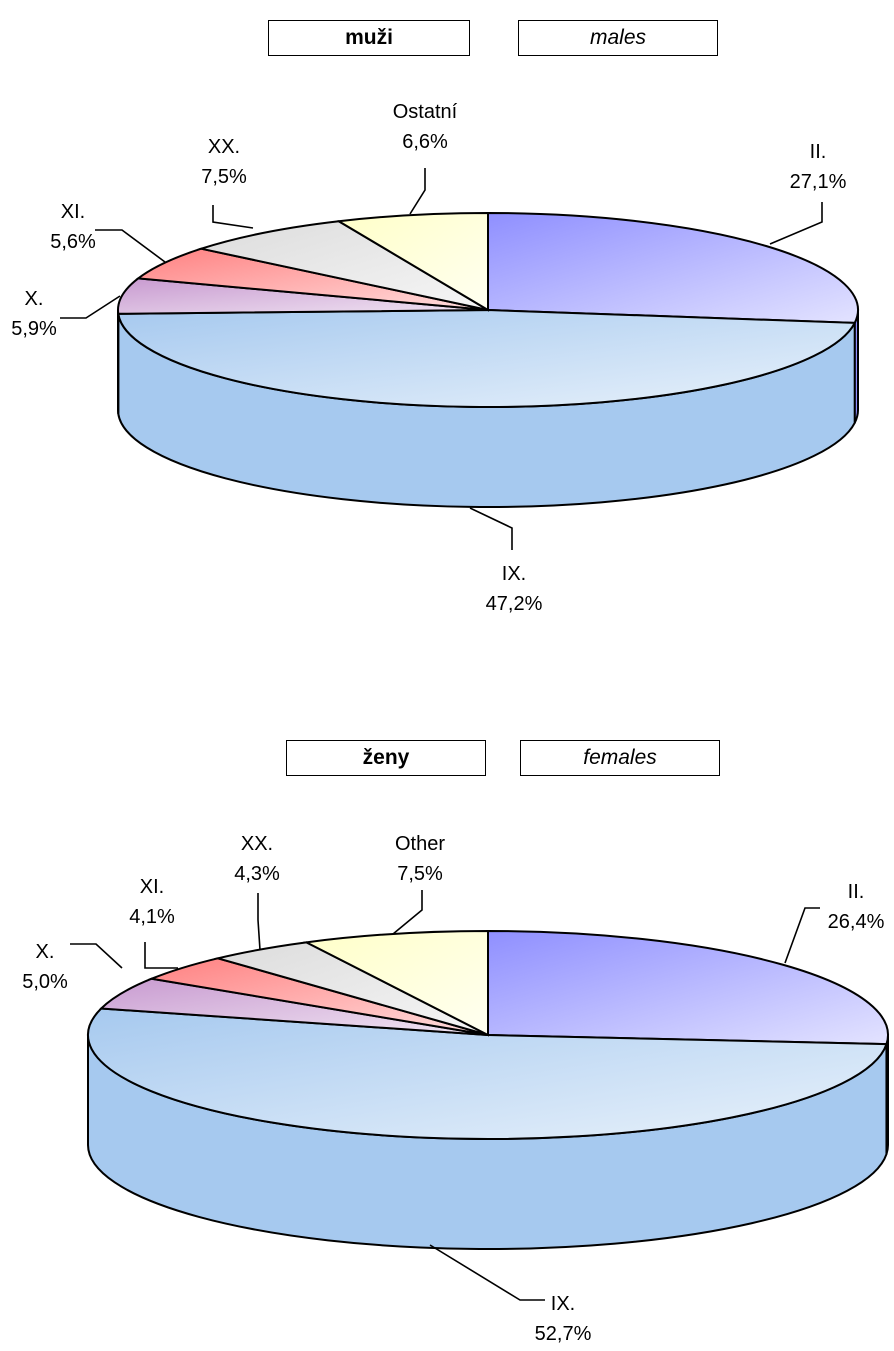  Describe the element at coordinates (620, 758) in the screenshot. I see `females-title-en: females` at that location.